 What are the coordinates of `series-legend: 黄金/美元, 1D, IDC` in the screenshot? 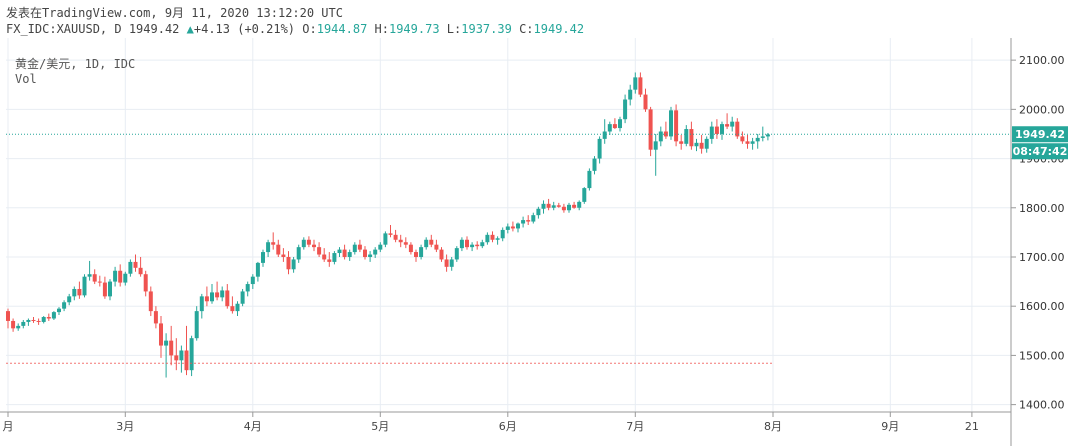 It's located at (75, 64).